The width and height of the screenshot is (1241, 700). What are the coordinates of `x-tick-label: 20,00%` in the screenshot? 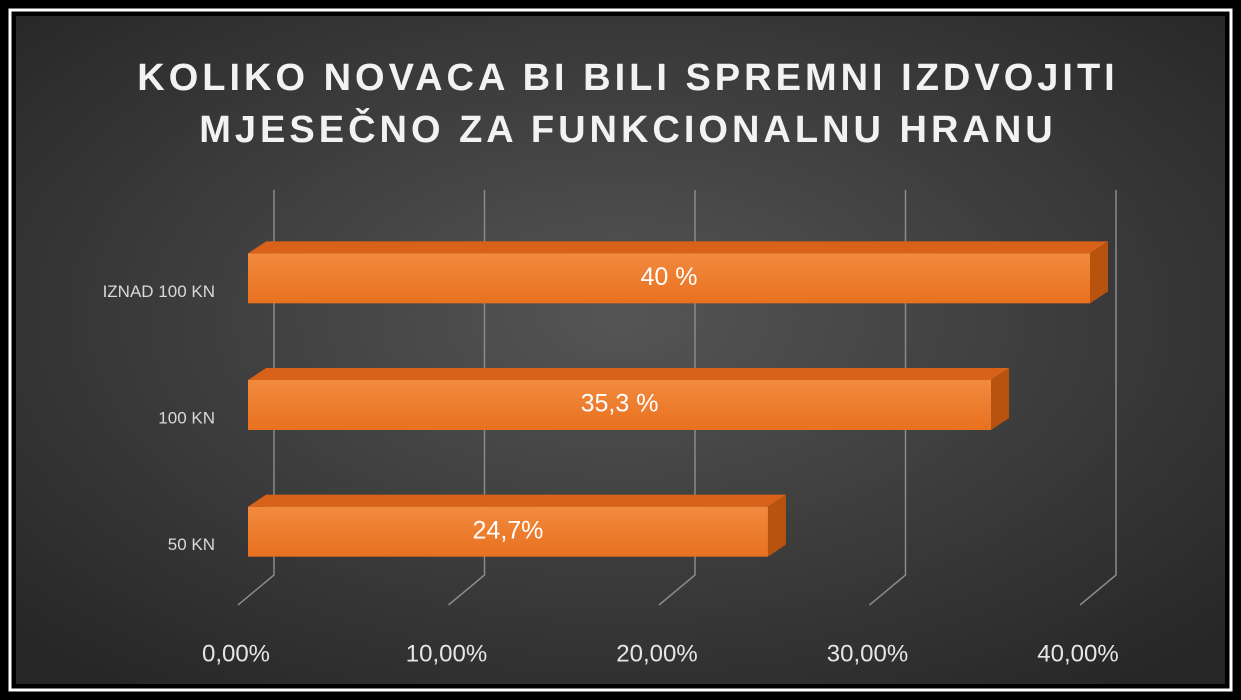 It's located at (656, 653).